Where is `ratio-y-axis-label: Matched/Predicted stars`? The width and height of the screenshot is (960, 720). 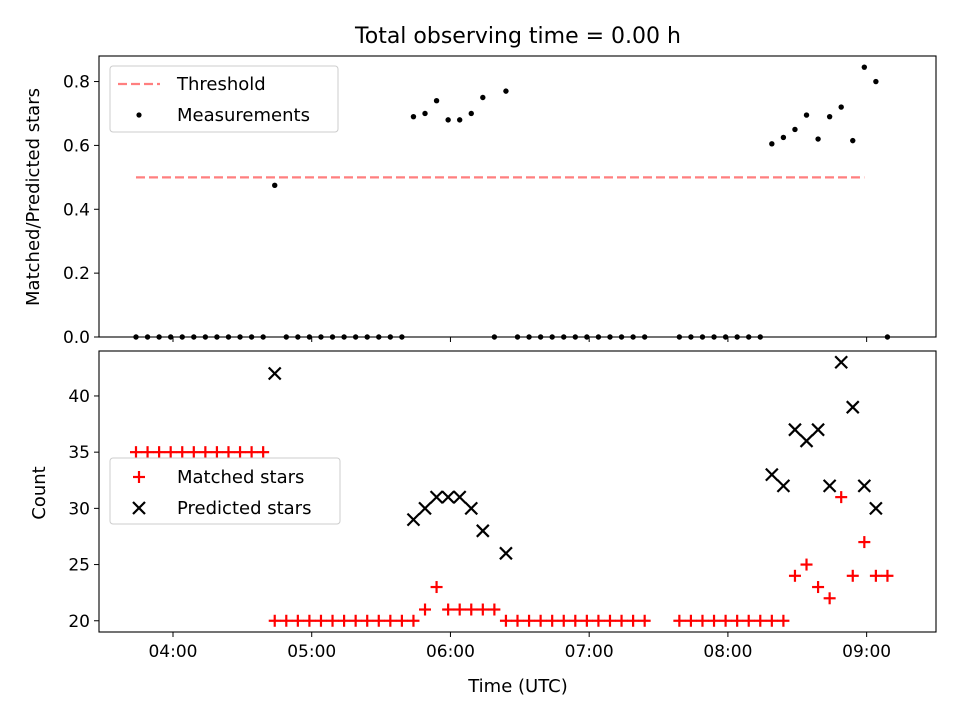
ratio-y-axis-label: Matched/Predicted stars is located at coordinates (33, 197).